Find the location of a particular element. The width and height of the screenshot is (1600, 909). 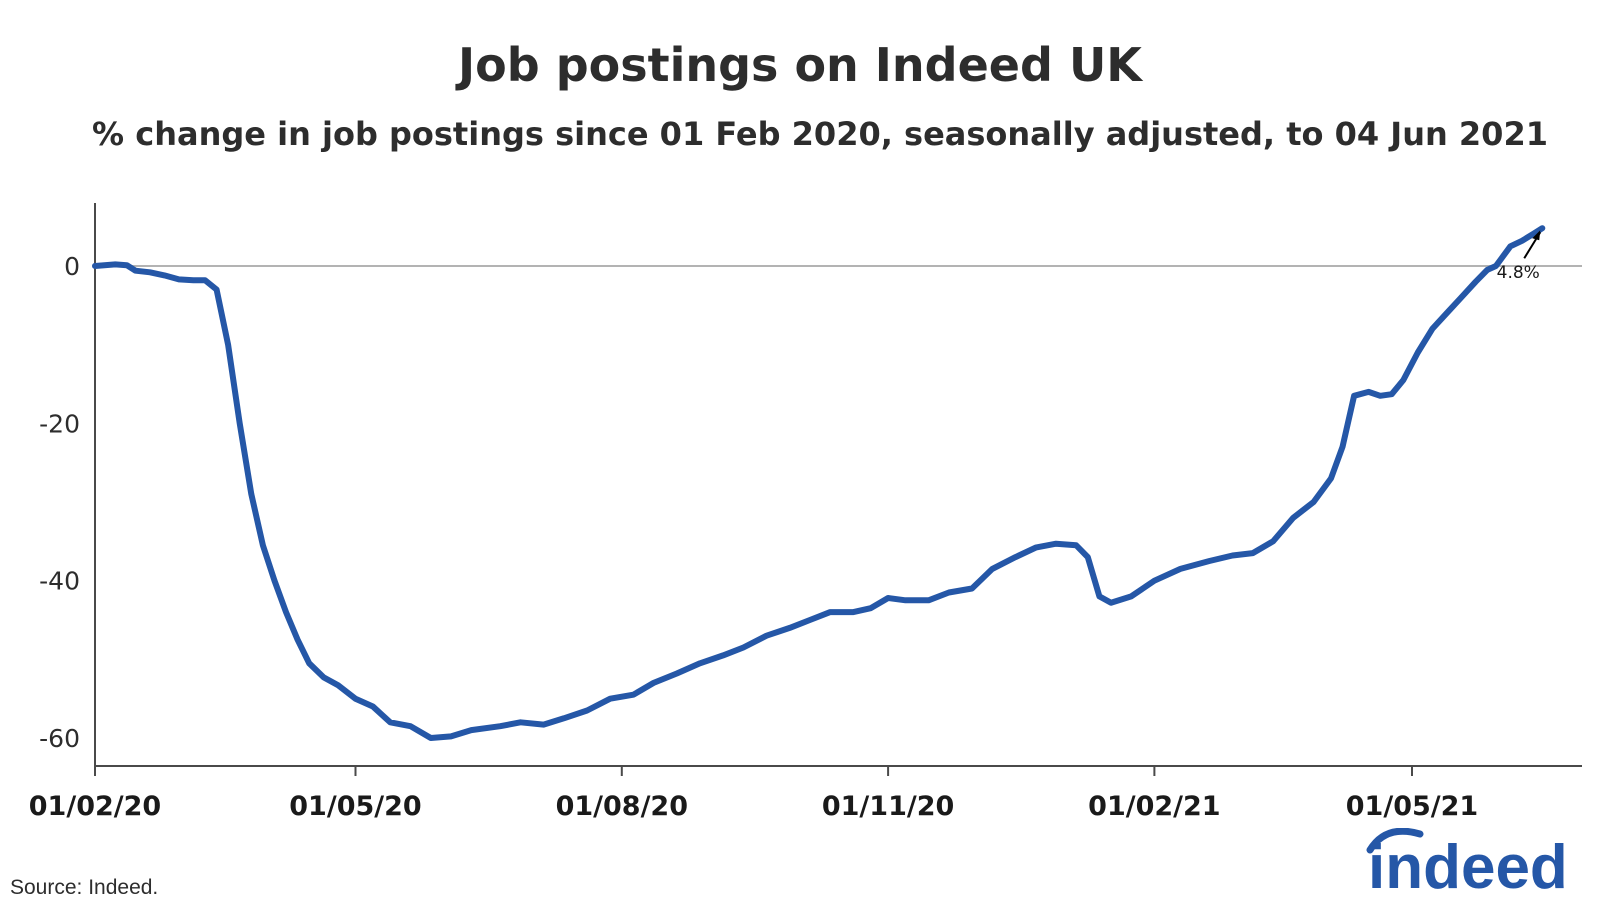

y-tick-label: -40 is located at coordinates (59, 581).